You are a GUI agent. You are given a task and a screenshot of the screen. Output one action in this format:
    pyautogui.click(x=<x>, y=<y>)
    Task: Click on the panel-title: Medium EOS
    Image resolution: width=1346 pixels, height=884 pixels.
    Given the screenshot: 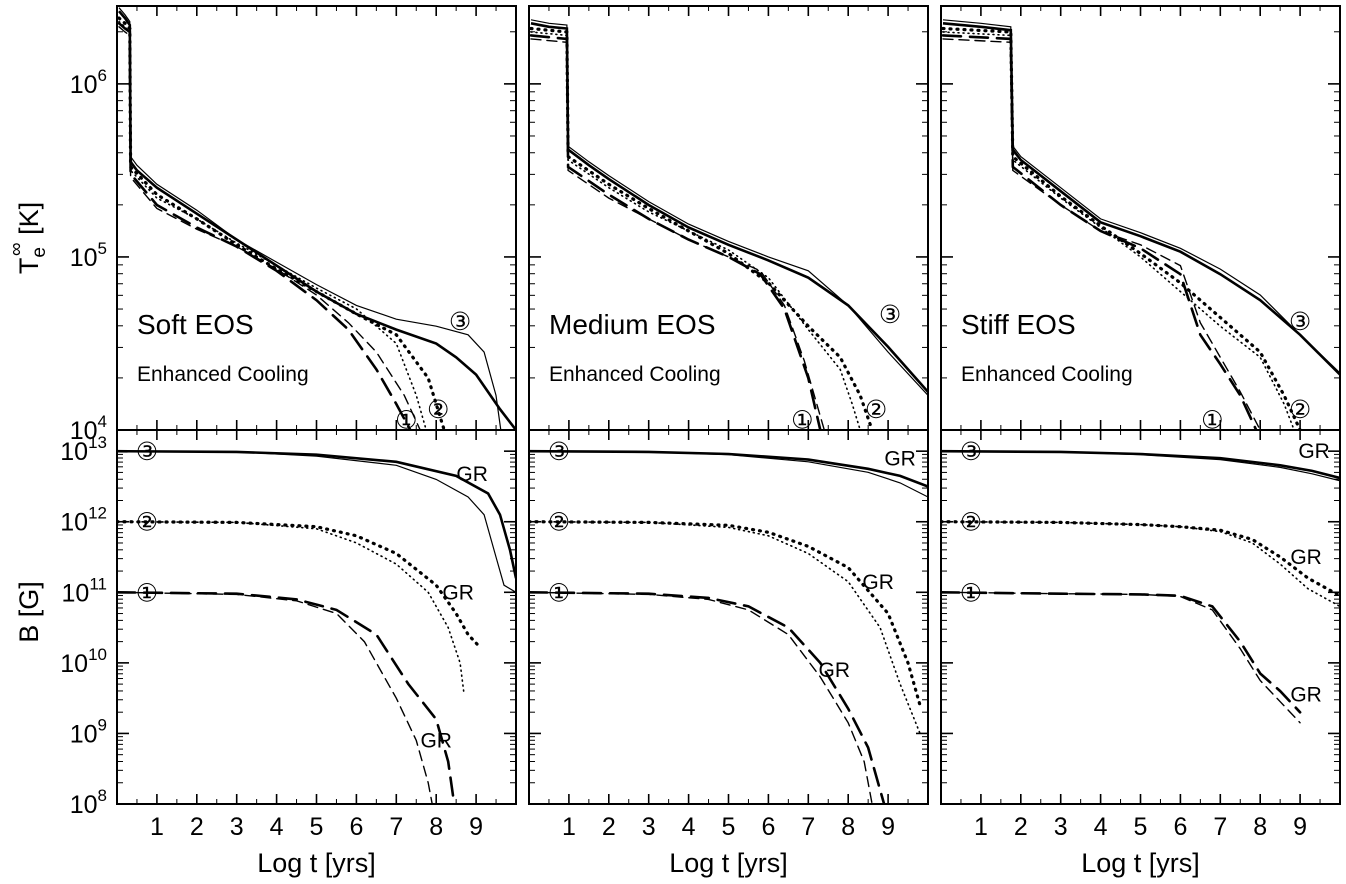 What is the action you would take?
    pyautogui.click(x=632, y=324)
    